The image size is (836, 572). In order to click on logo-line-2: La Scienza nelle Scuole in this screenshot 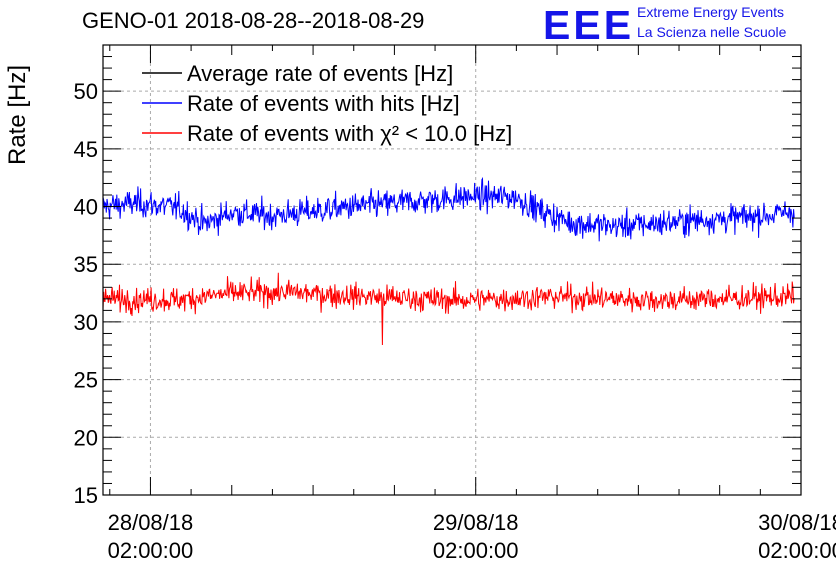, I will do `click(712, 32)`.